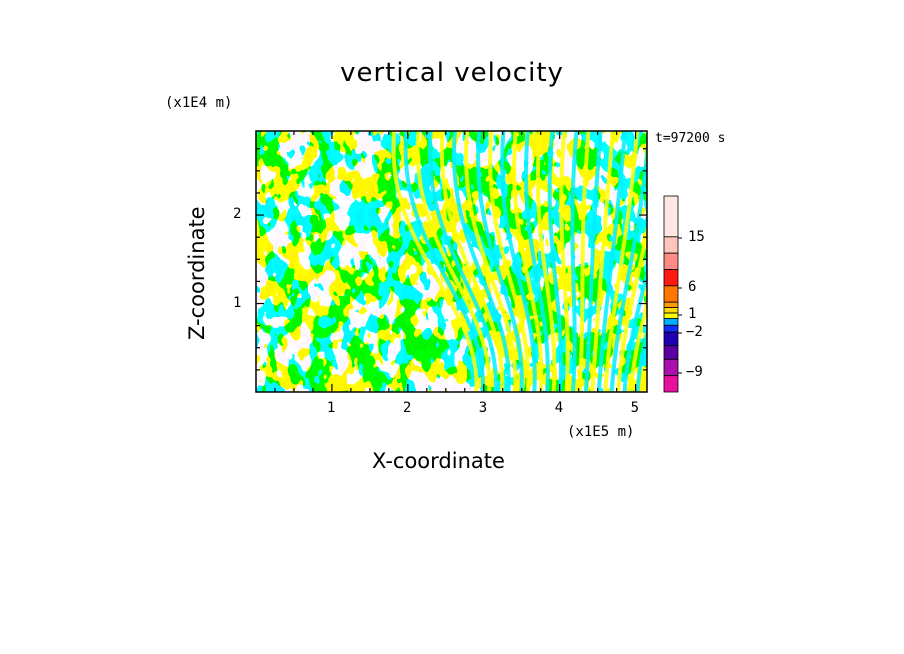 Image resolution: width=904 pixels, height=654 pixels. What do you see at coordinates (635, 408) in the screenshot?
I see `x-tick-label: 5` at bounding box center [635, 408].